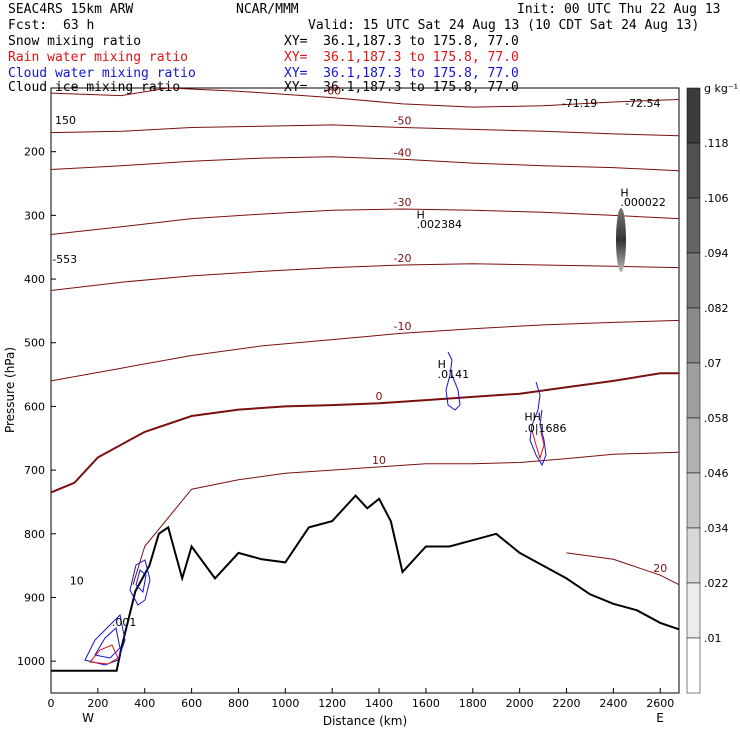 This screenshot has height=740, width=740. I want to click on center-name: NCAR/MMM, so click(267, 9).